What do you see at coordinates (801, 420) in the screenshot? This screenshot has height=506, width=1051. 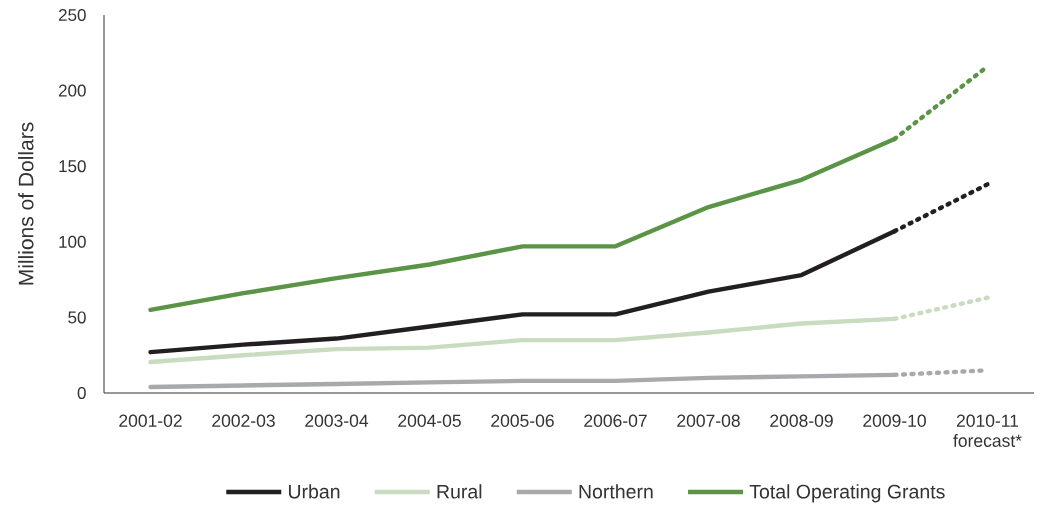 I see `x-tick-label: 2008-09` at bounding box center [801, 420].